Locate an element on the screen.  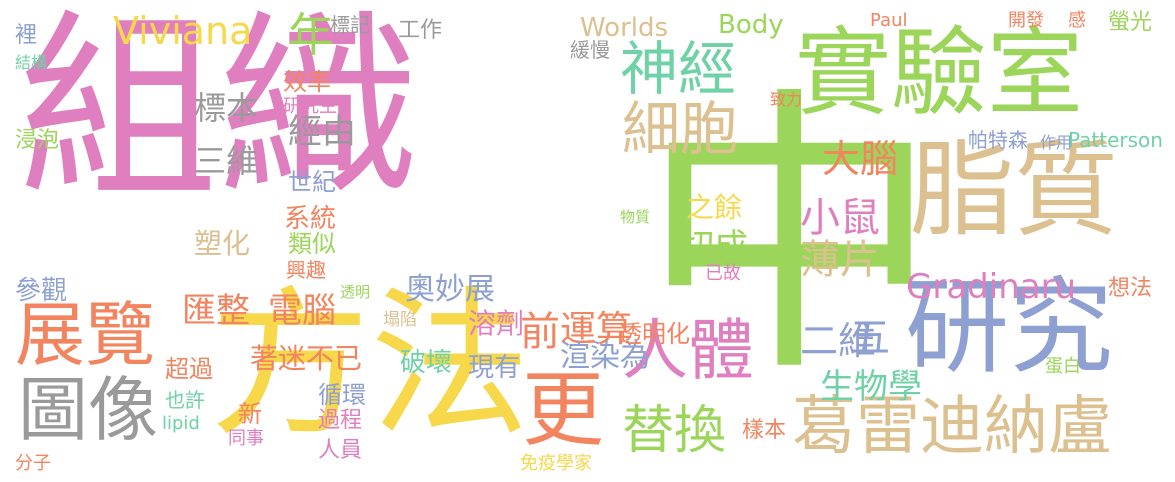
word: 作用 is located at coordinates (1056, 142).